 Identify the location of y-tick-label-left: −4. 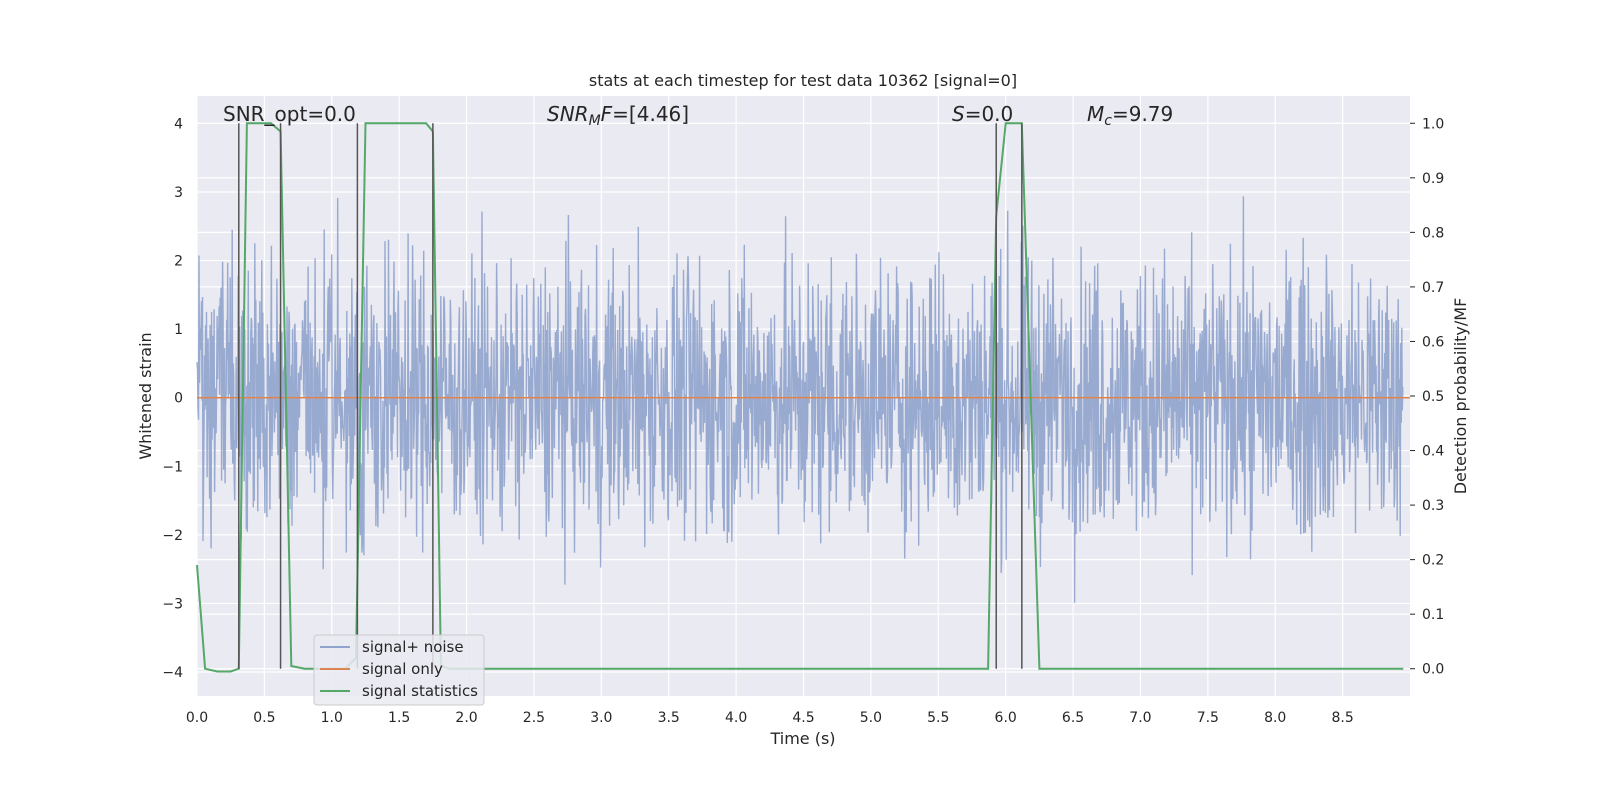
(172, 673).